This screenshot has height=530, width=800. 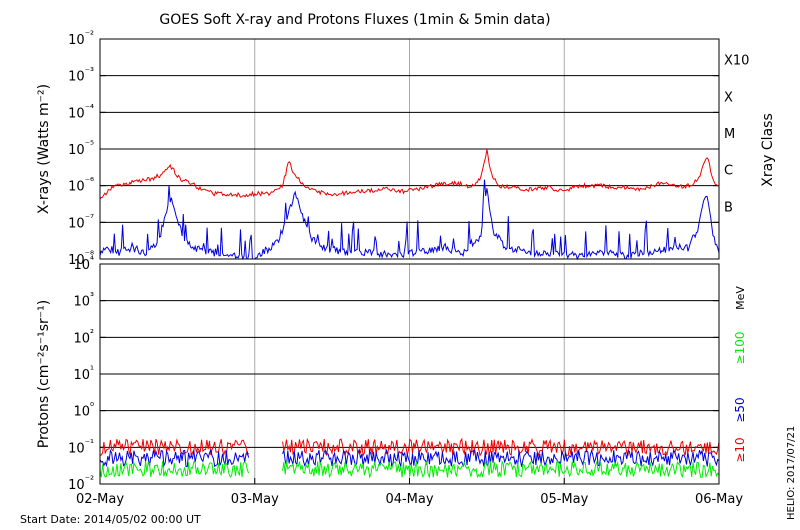 I want to click on proton-y-tick-label: 10³, so click(x=83, y=301).